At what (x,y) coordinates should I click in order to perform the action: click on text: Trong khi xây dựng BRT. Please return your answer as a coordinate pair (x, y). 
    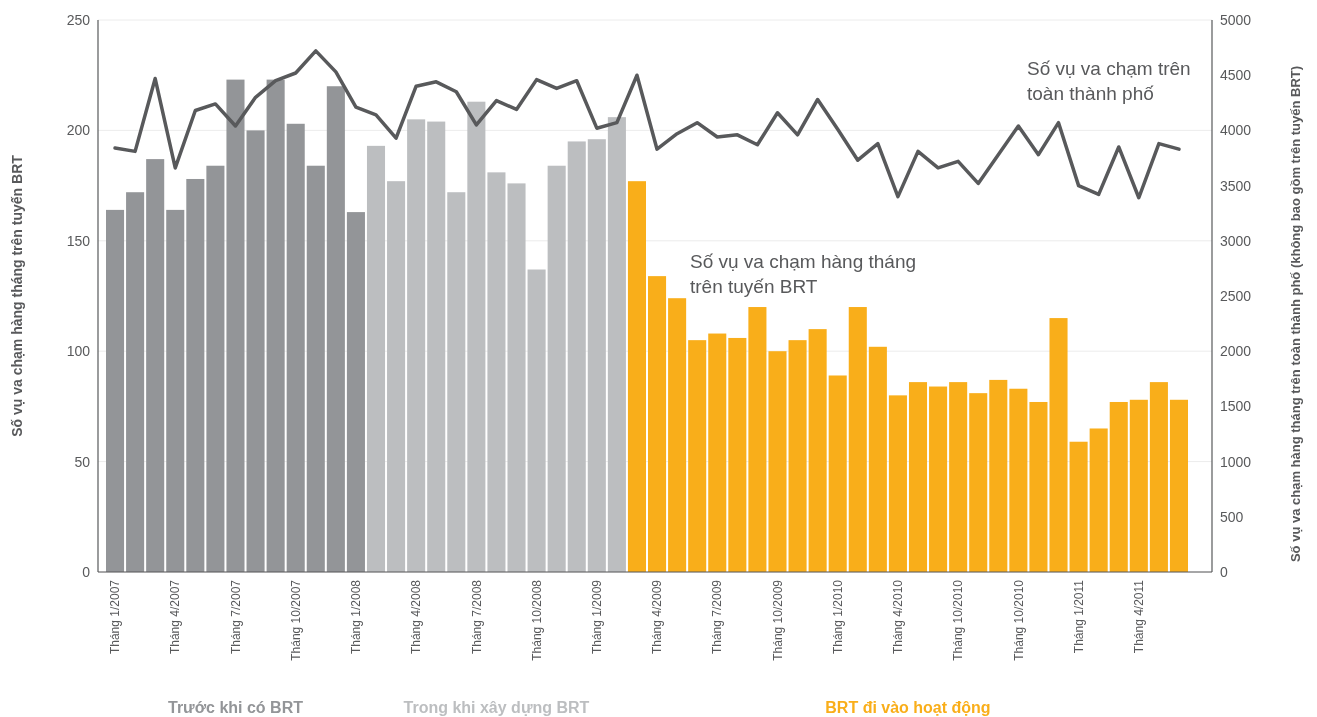
    Looking at the image, I should click on (496, 707).